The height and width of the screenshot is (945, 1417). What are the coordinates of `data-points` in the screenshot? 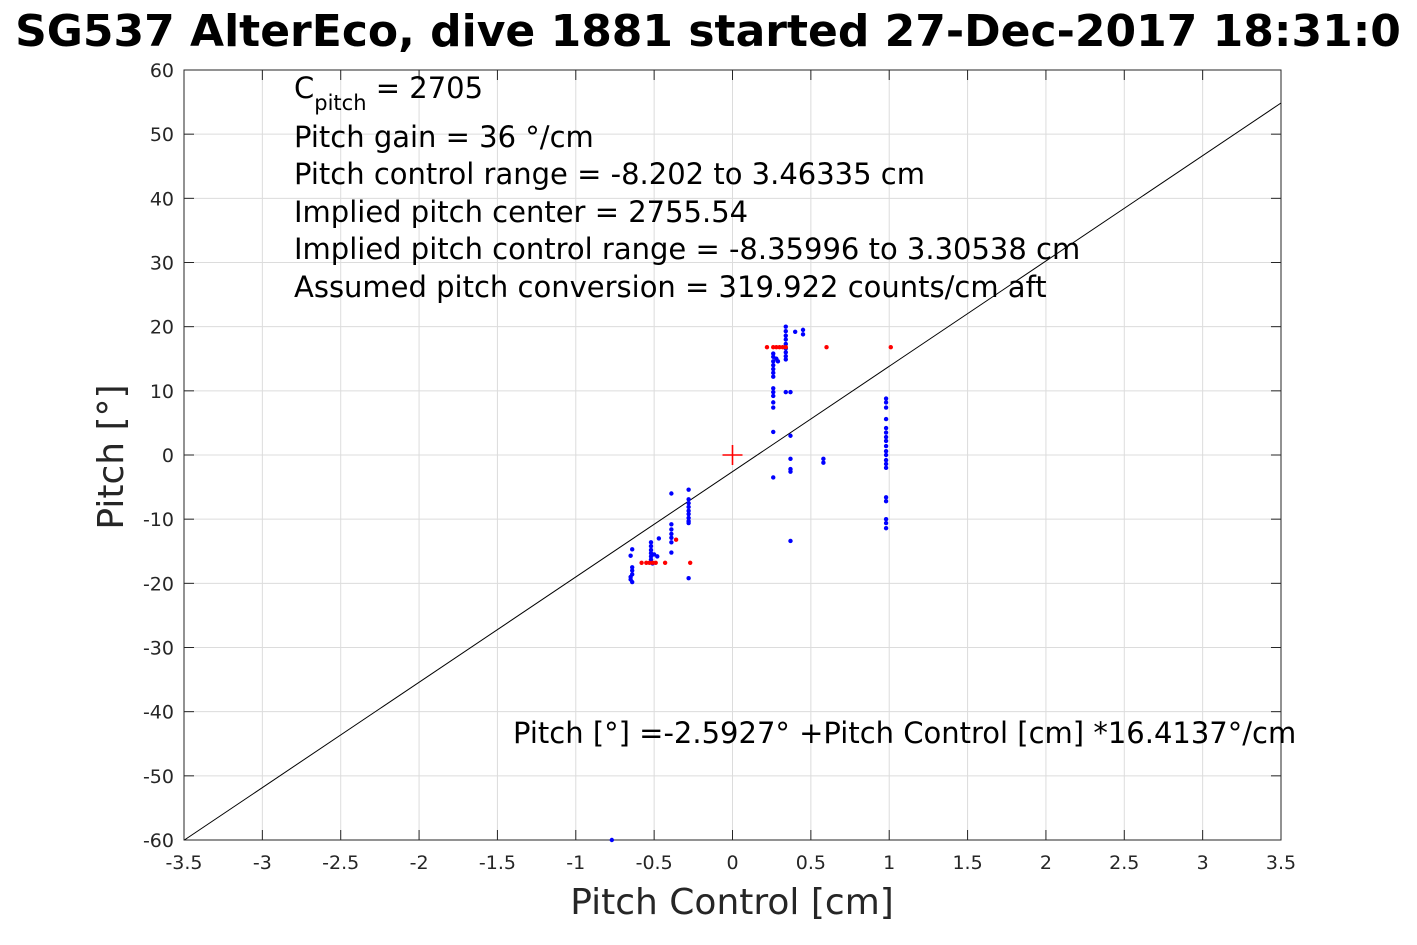 It's located at (751, 583).